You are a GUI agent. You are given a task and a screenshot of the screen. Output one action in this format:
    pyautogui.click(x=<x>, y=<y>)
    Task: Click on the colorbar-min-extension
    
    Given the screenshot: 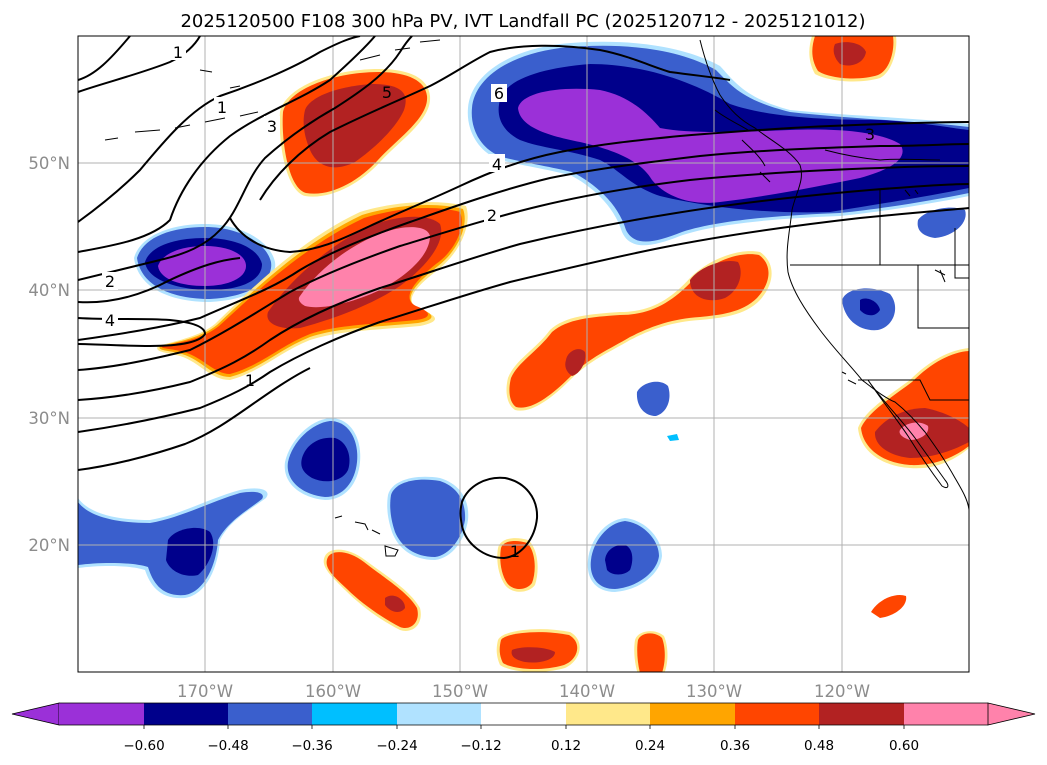 What is the action you would take?
    pyautogui.click(x=35, y=714)
    